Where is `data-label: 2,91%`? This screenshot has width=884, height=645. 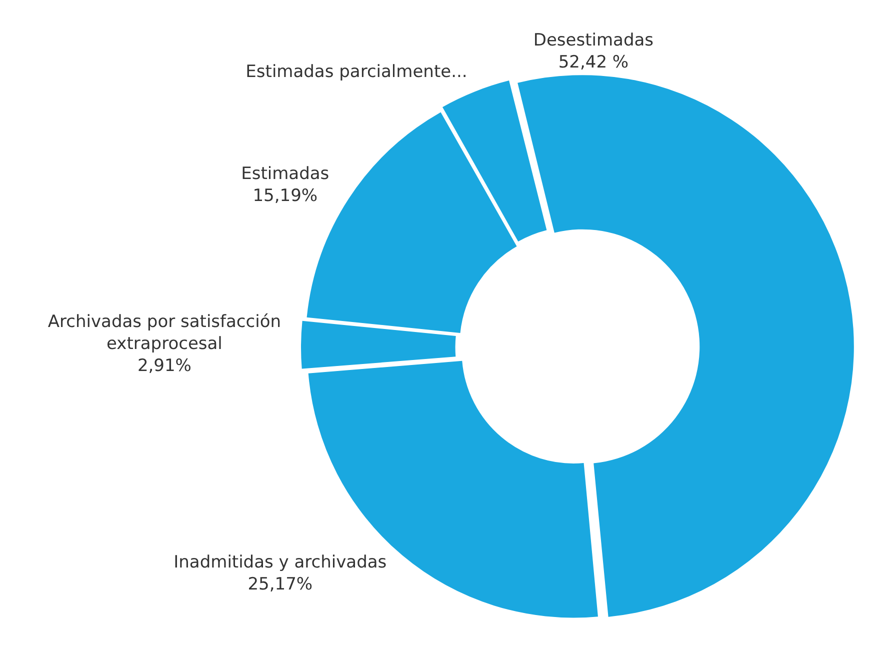 data-label: 2,91% is located at coordinates (164, 366).